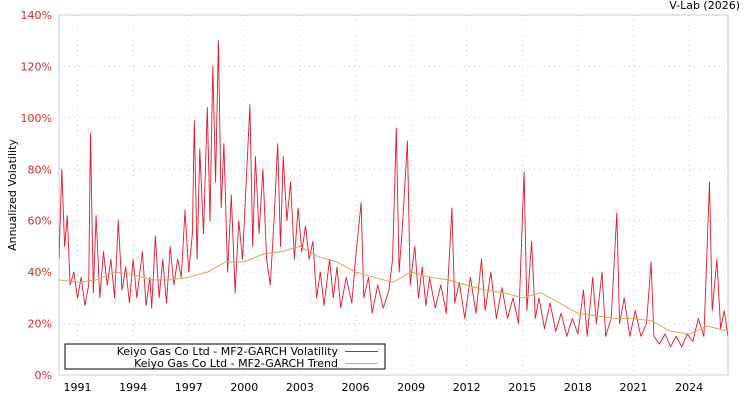  I want to click on x-tick-label: 2000, so click(244, 387).